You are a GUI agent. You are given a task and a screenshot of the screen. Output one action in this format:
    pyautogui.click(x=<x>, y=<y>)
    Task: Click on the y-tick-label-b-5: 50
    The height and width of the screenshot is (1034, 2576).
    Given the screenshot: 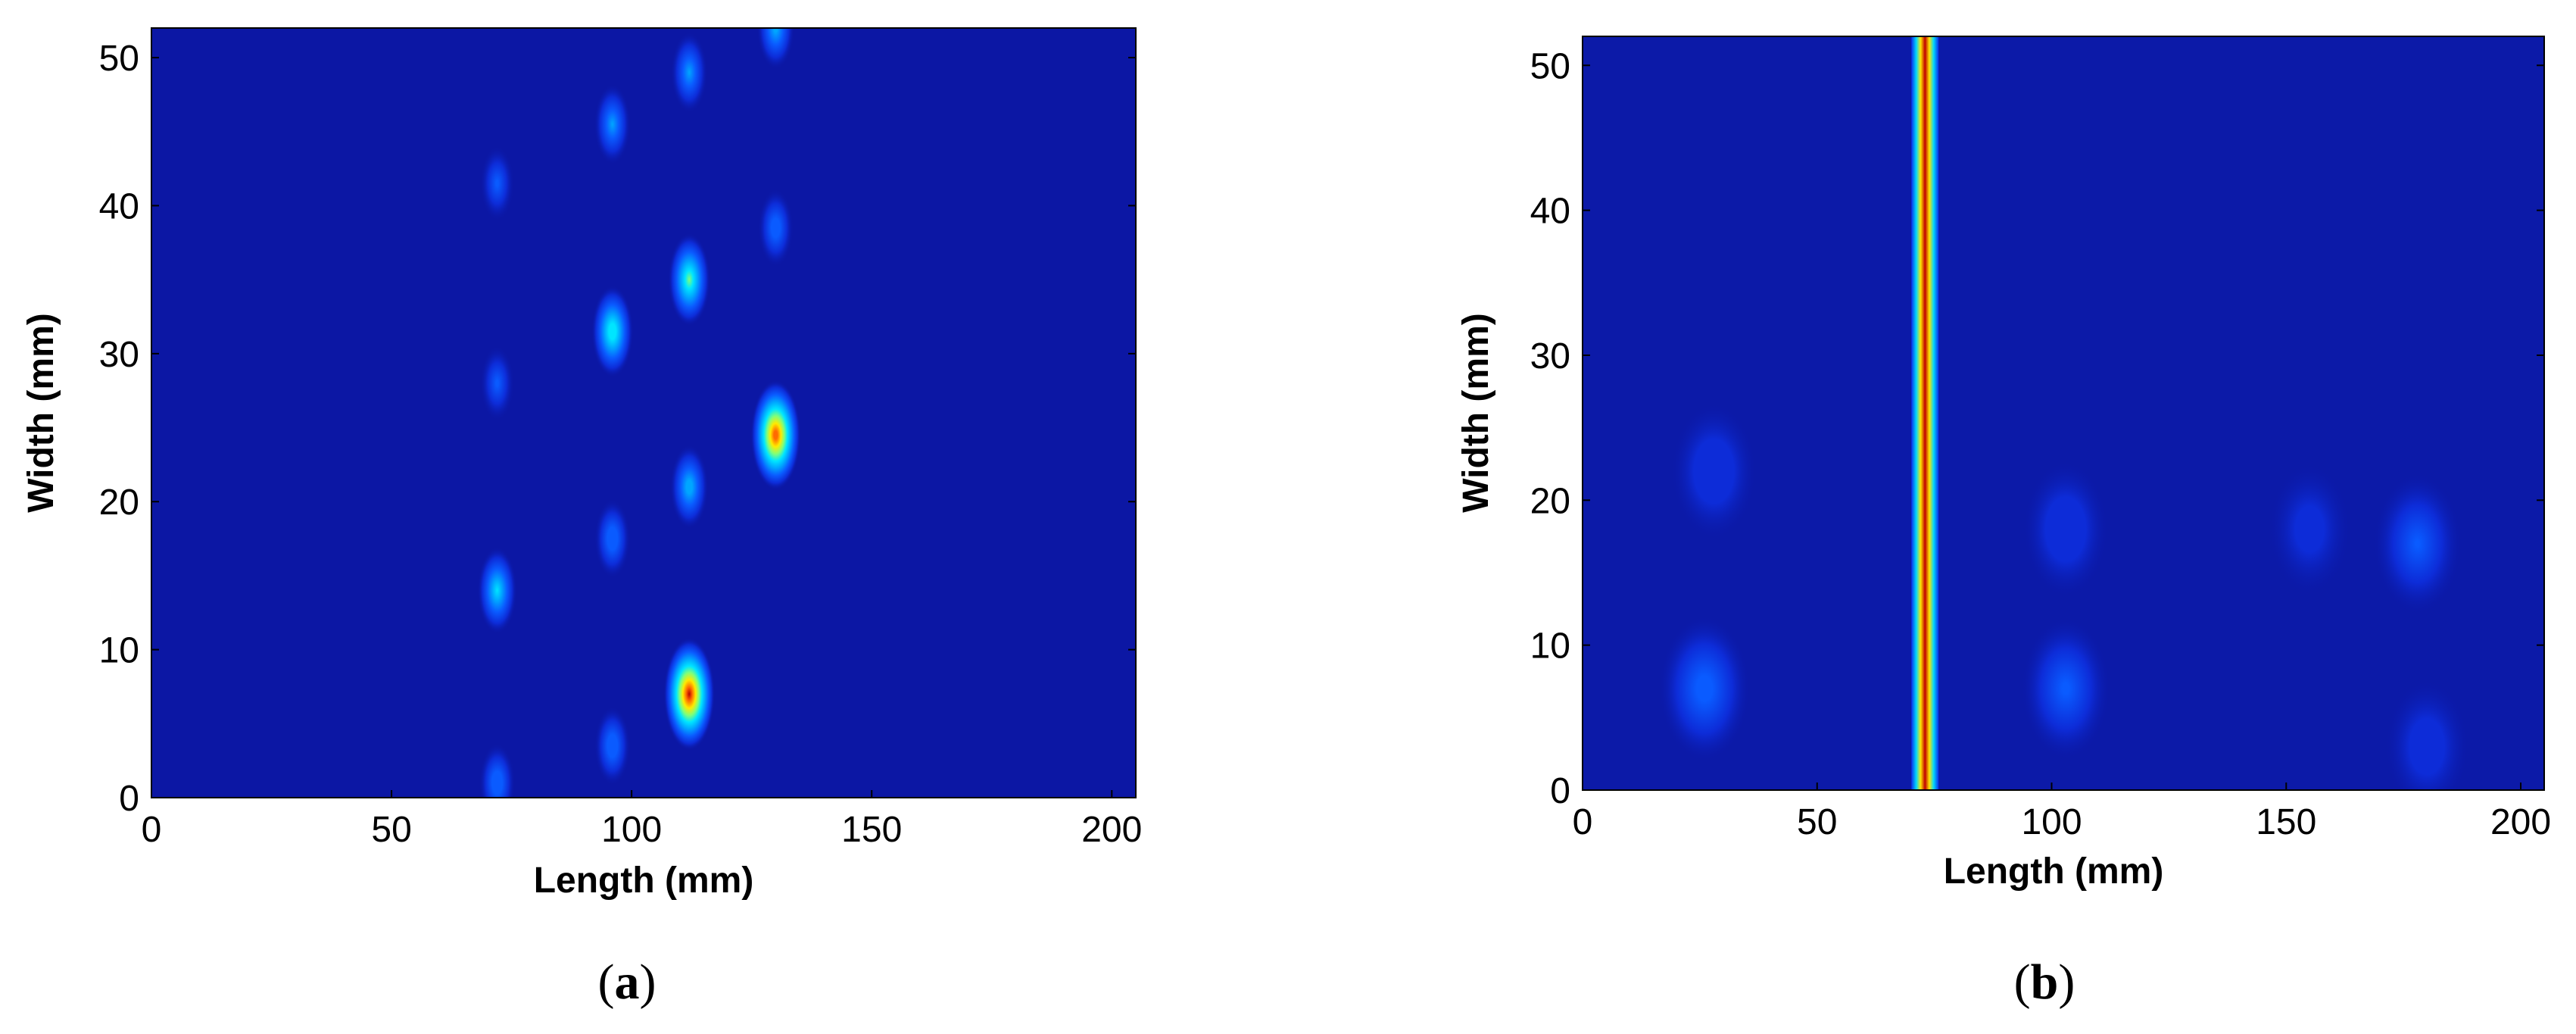 What is the action you would take?
    pyautogui.click(x=1550, y=66)
    